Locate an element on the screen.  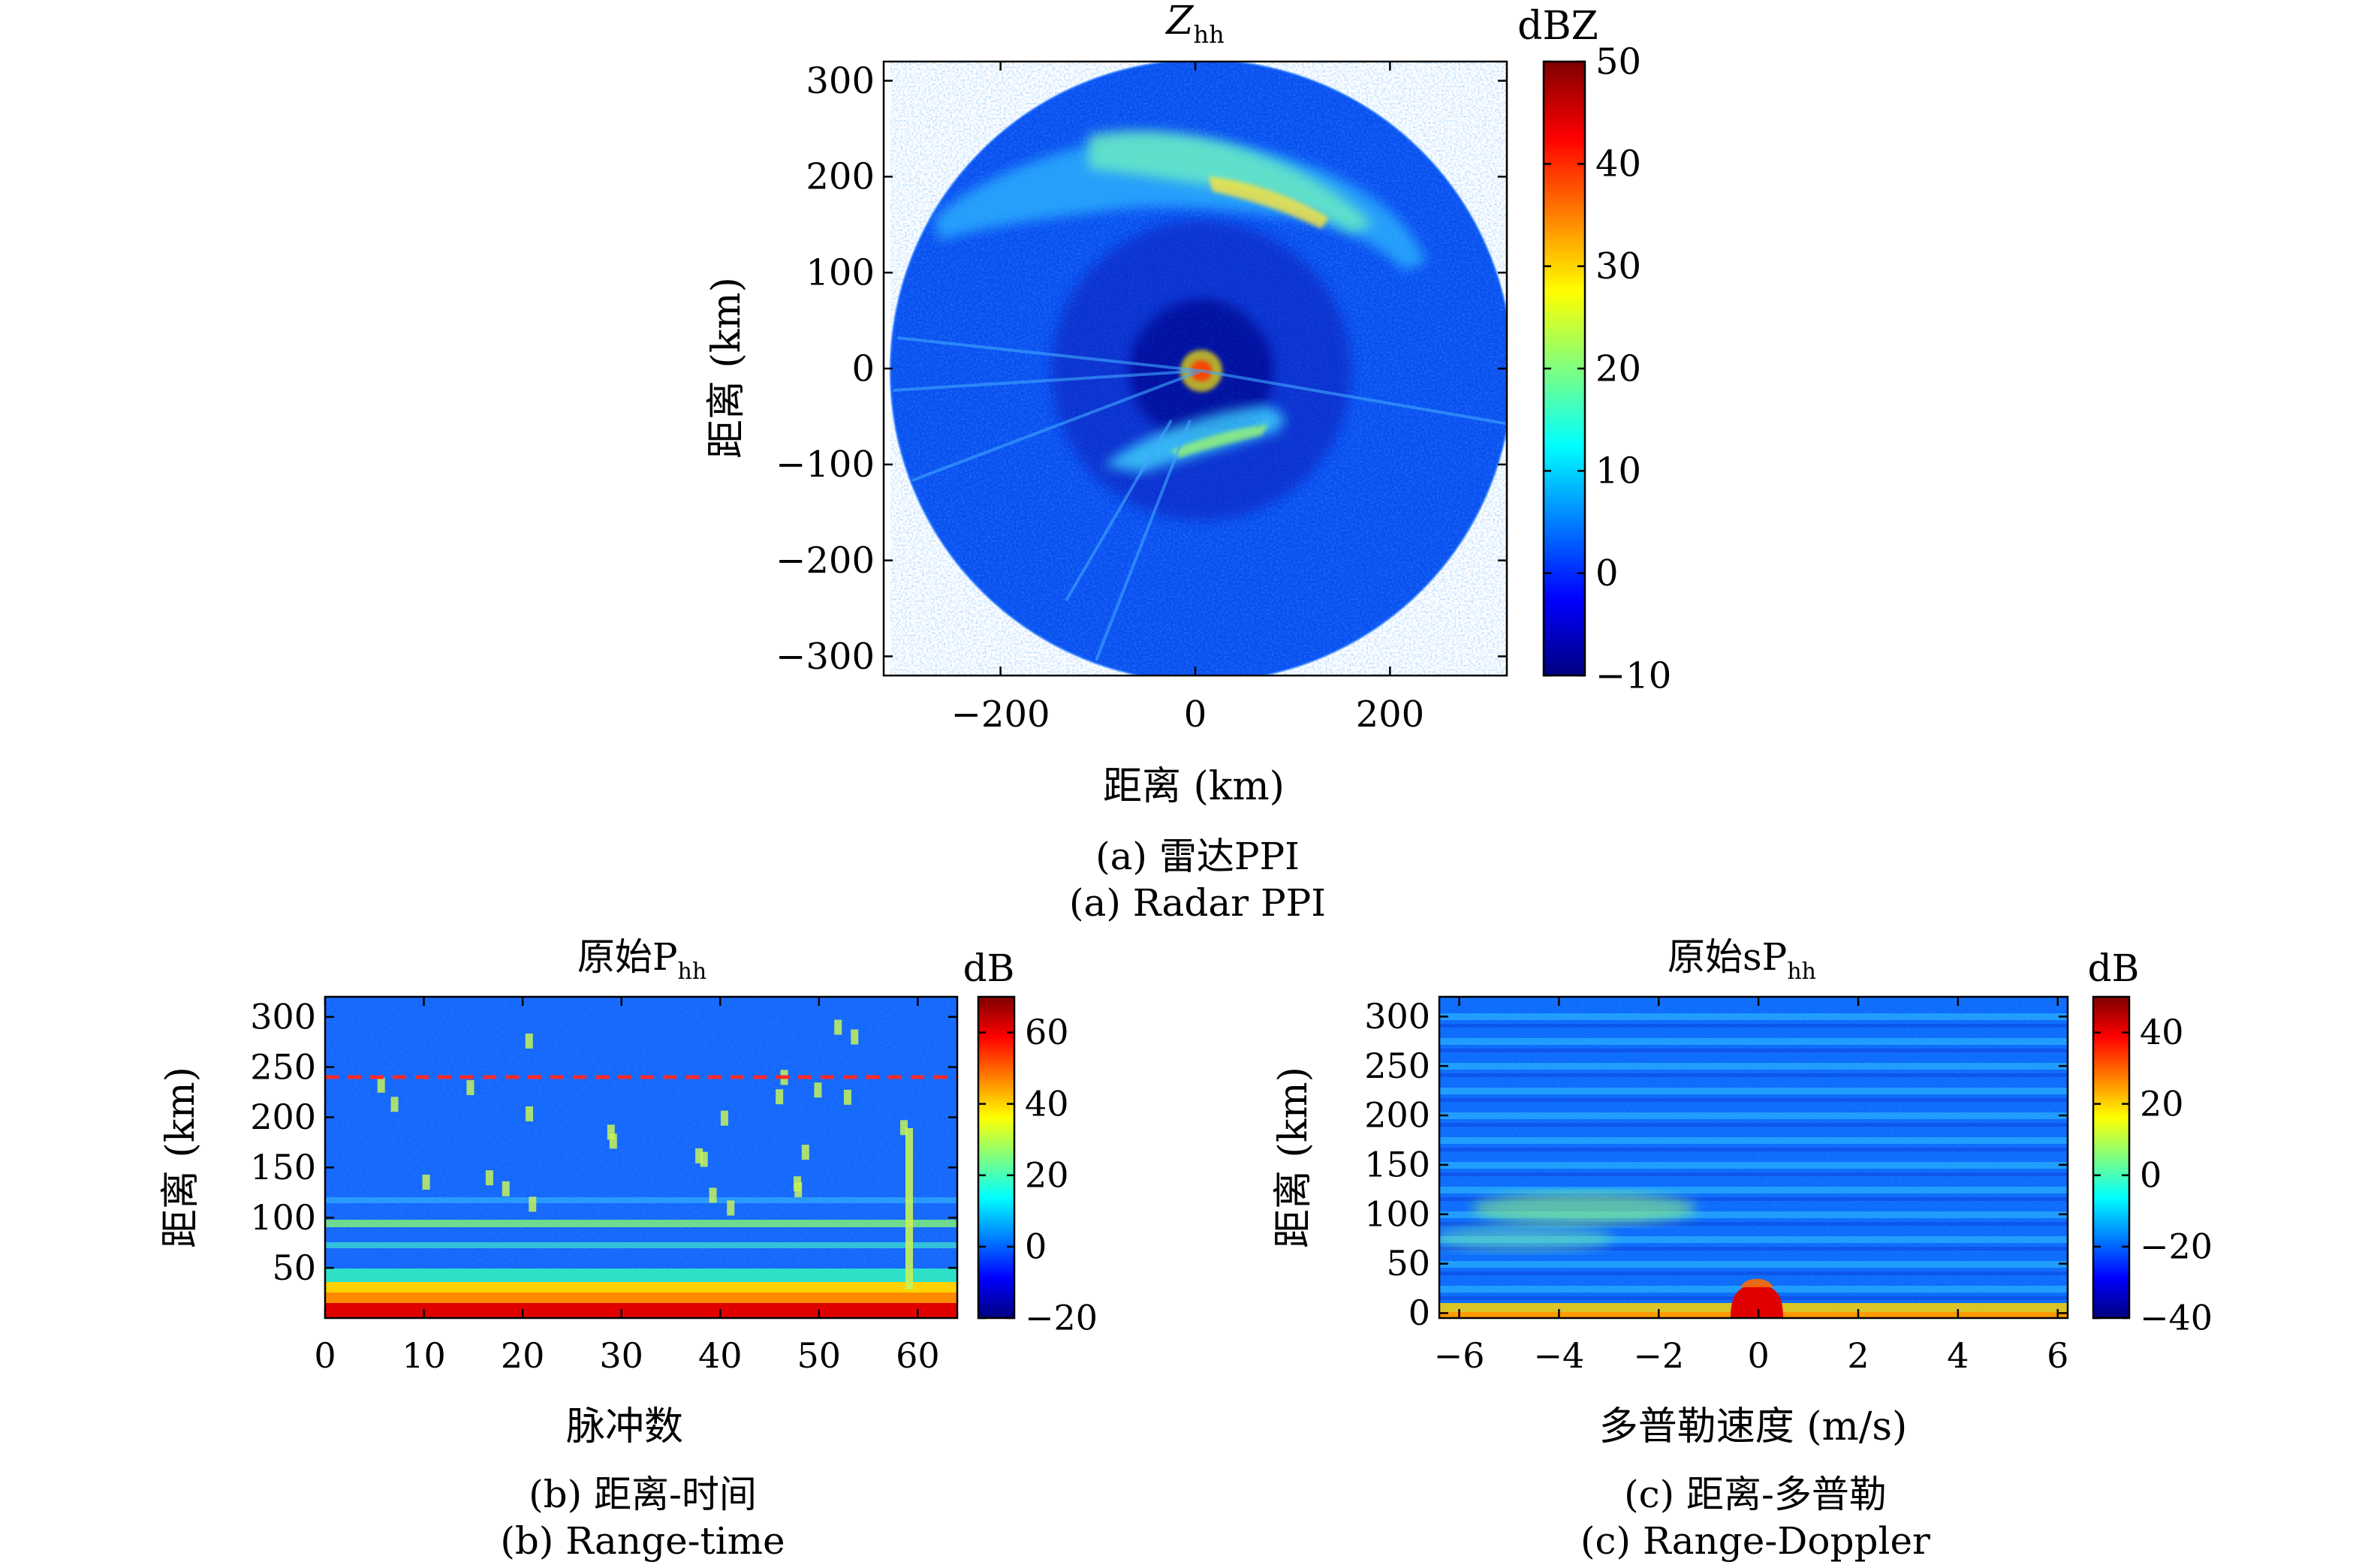
colorbar-ticks-b: 60 40 20 0 −20 is located at coordinates (1038, 1175).